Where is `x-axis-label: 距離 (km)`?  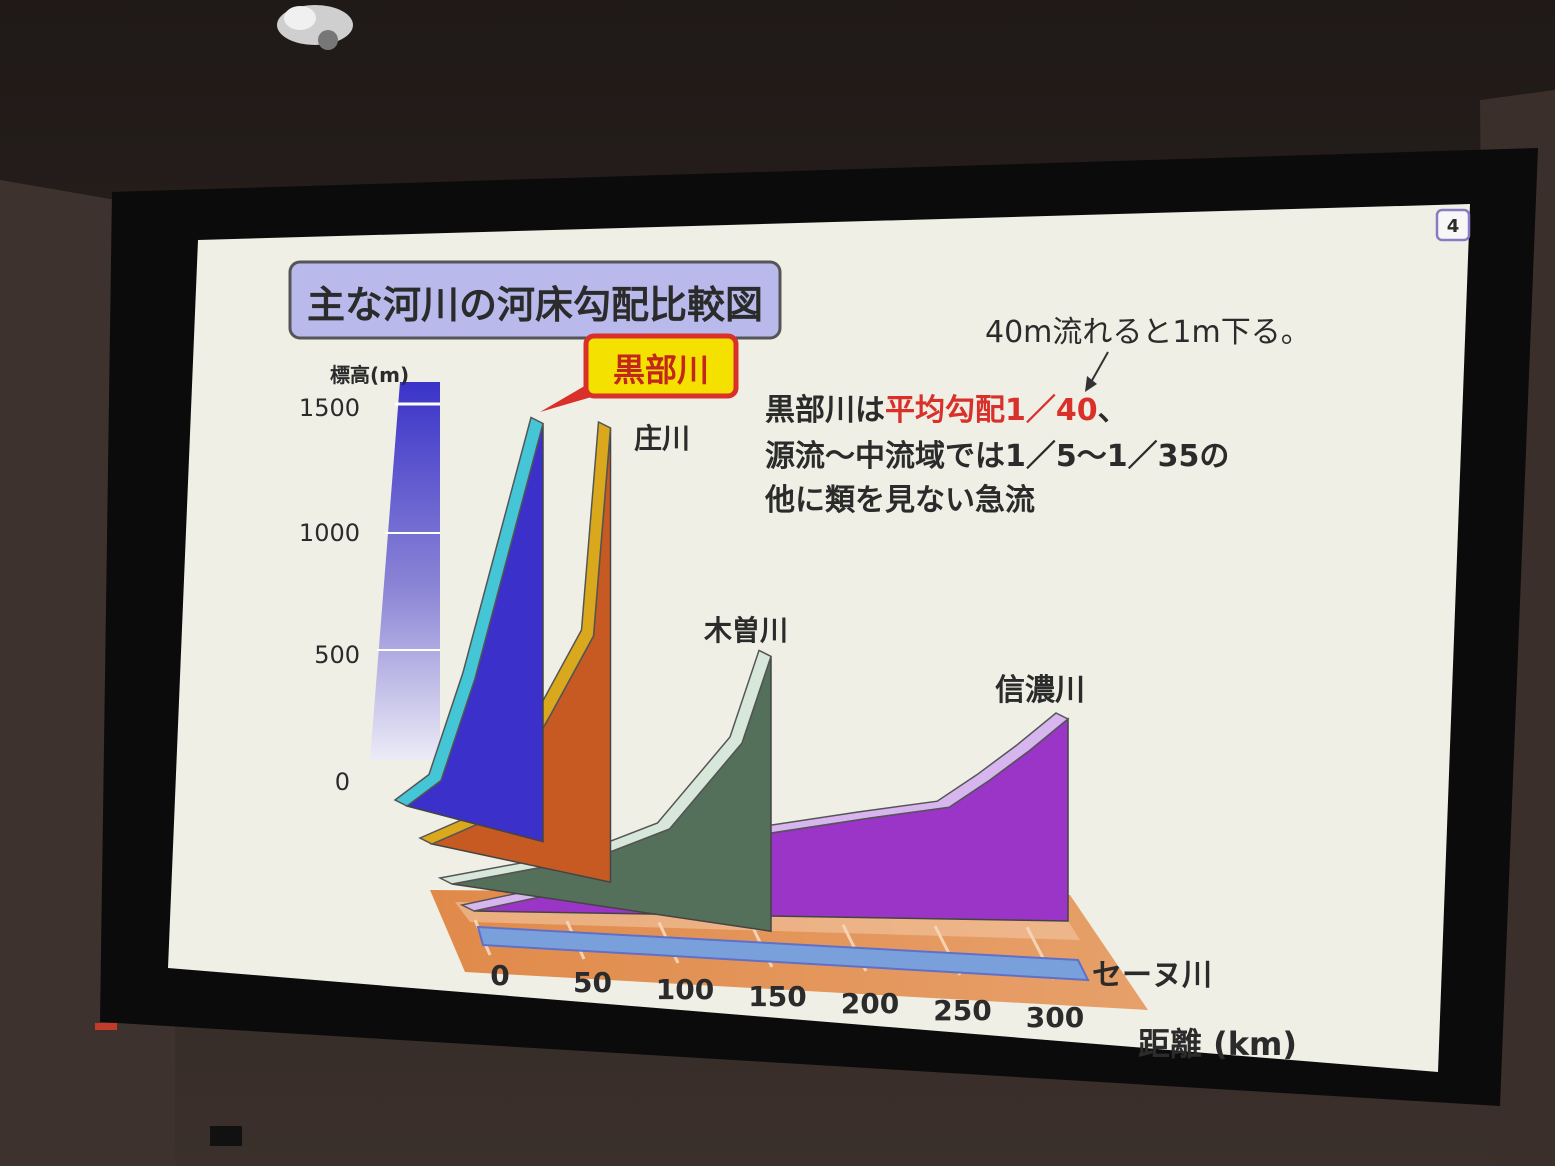
x-axis-label: 距離 (km) is located at coordinates (1217, 1044).